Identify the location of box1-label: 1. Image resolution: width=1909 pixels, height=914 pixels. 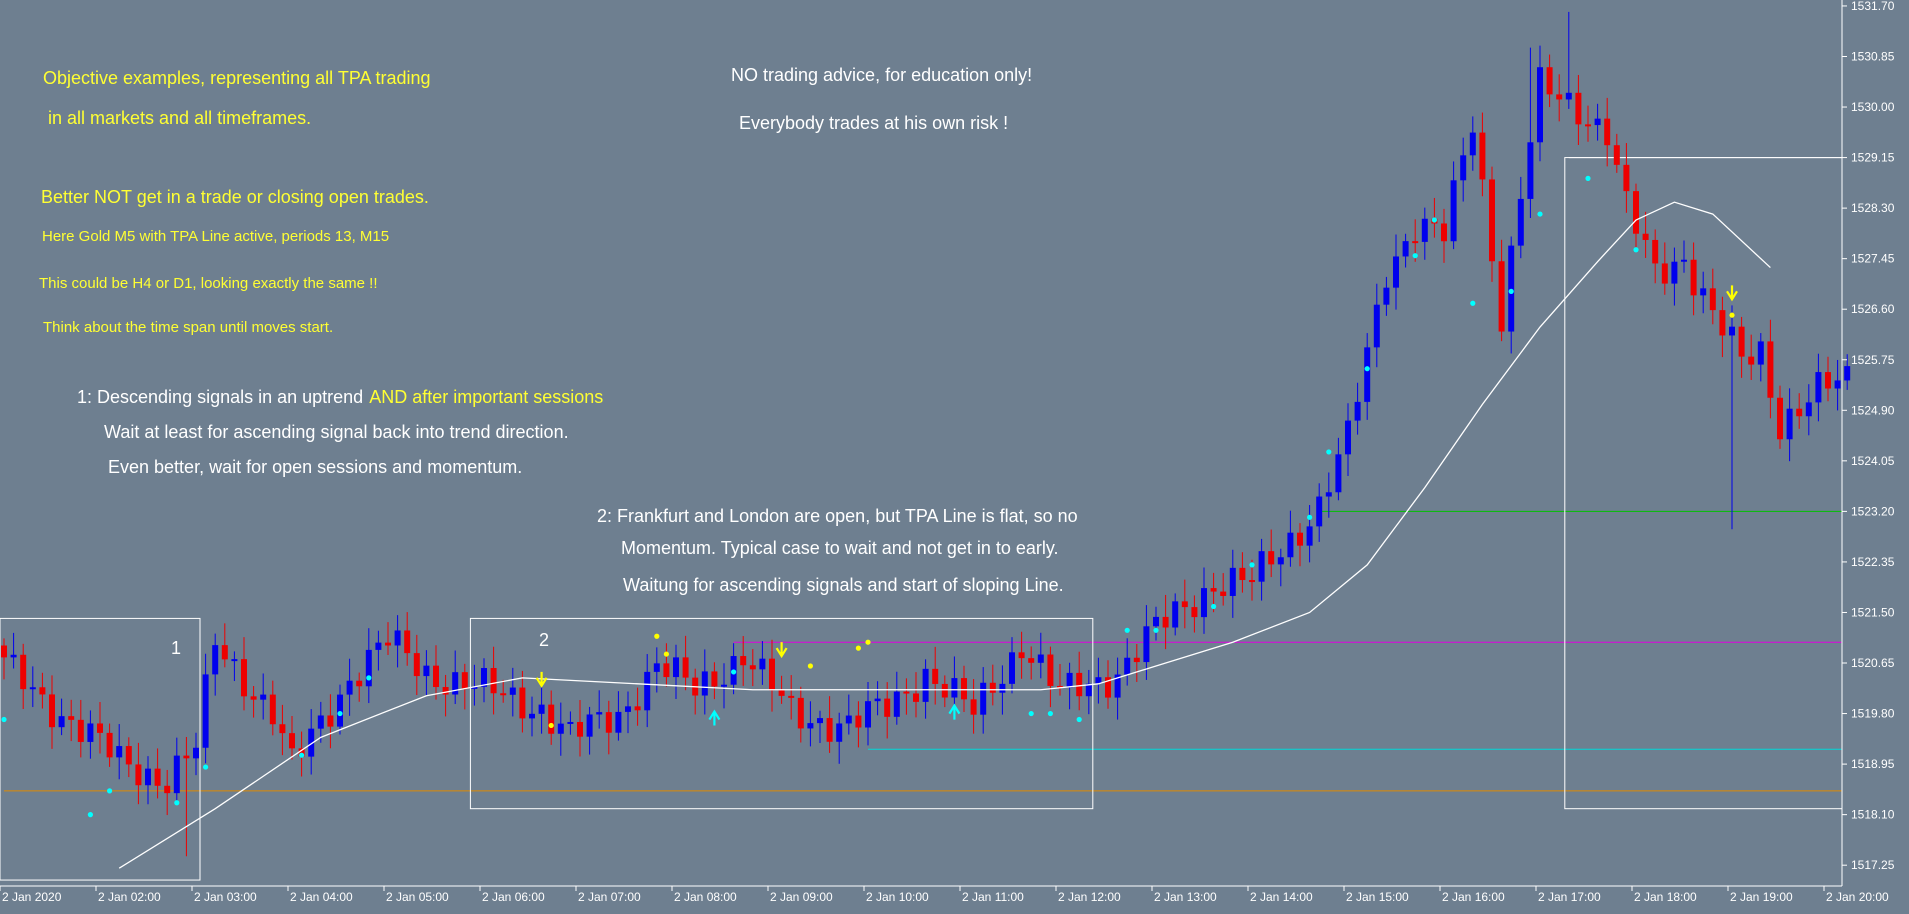
(176, 648).